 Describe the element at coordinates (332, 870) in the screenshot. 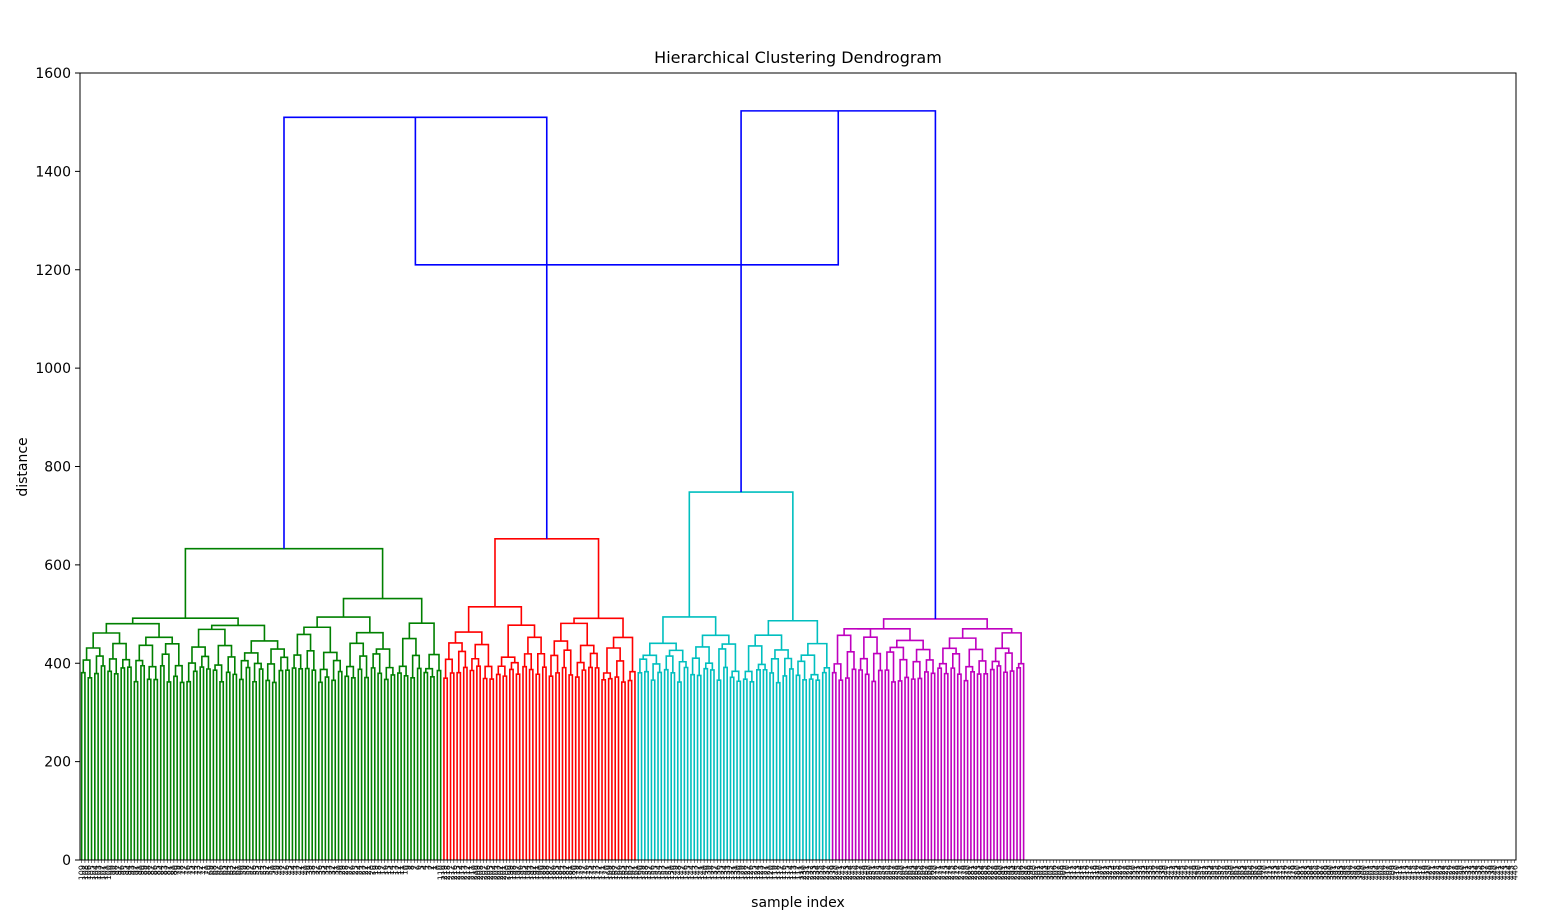

I see `x-tick-label: 32` at that location.